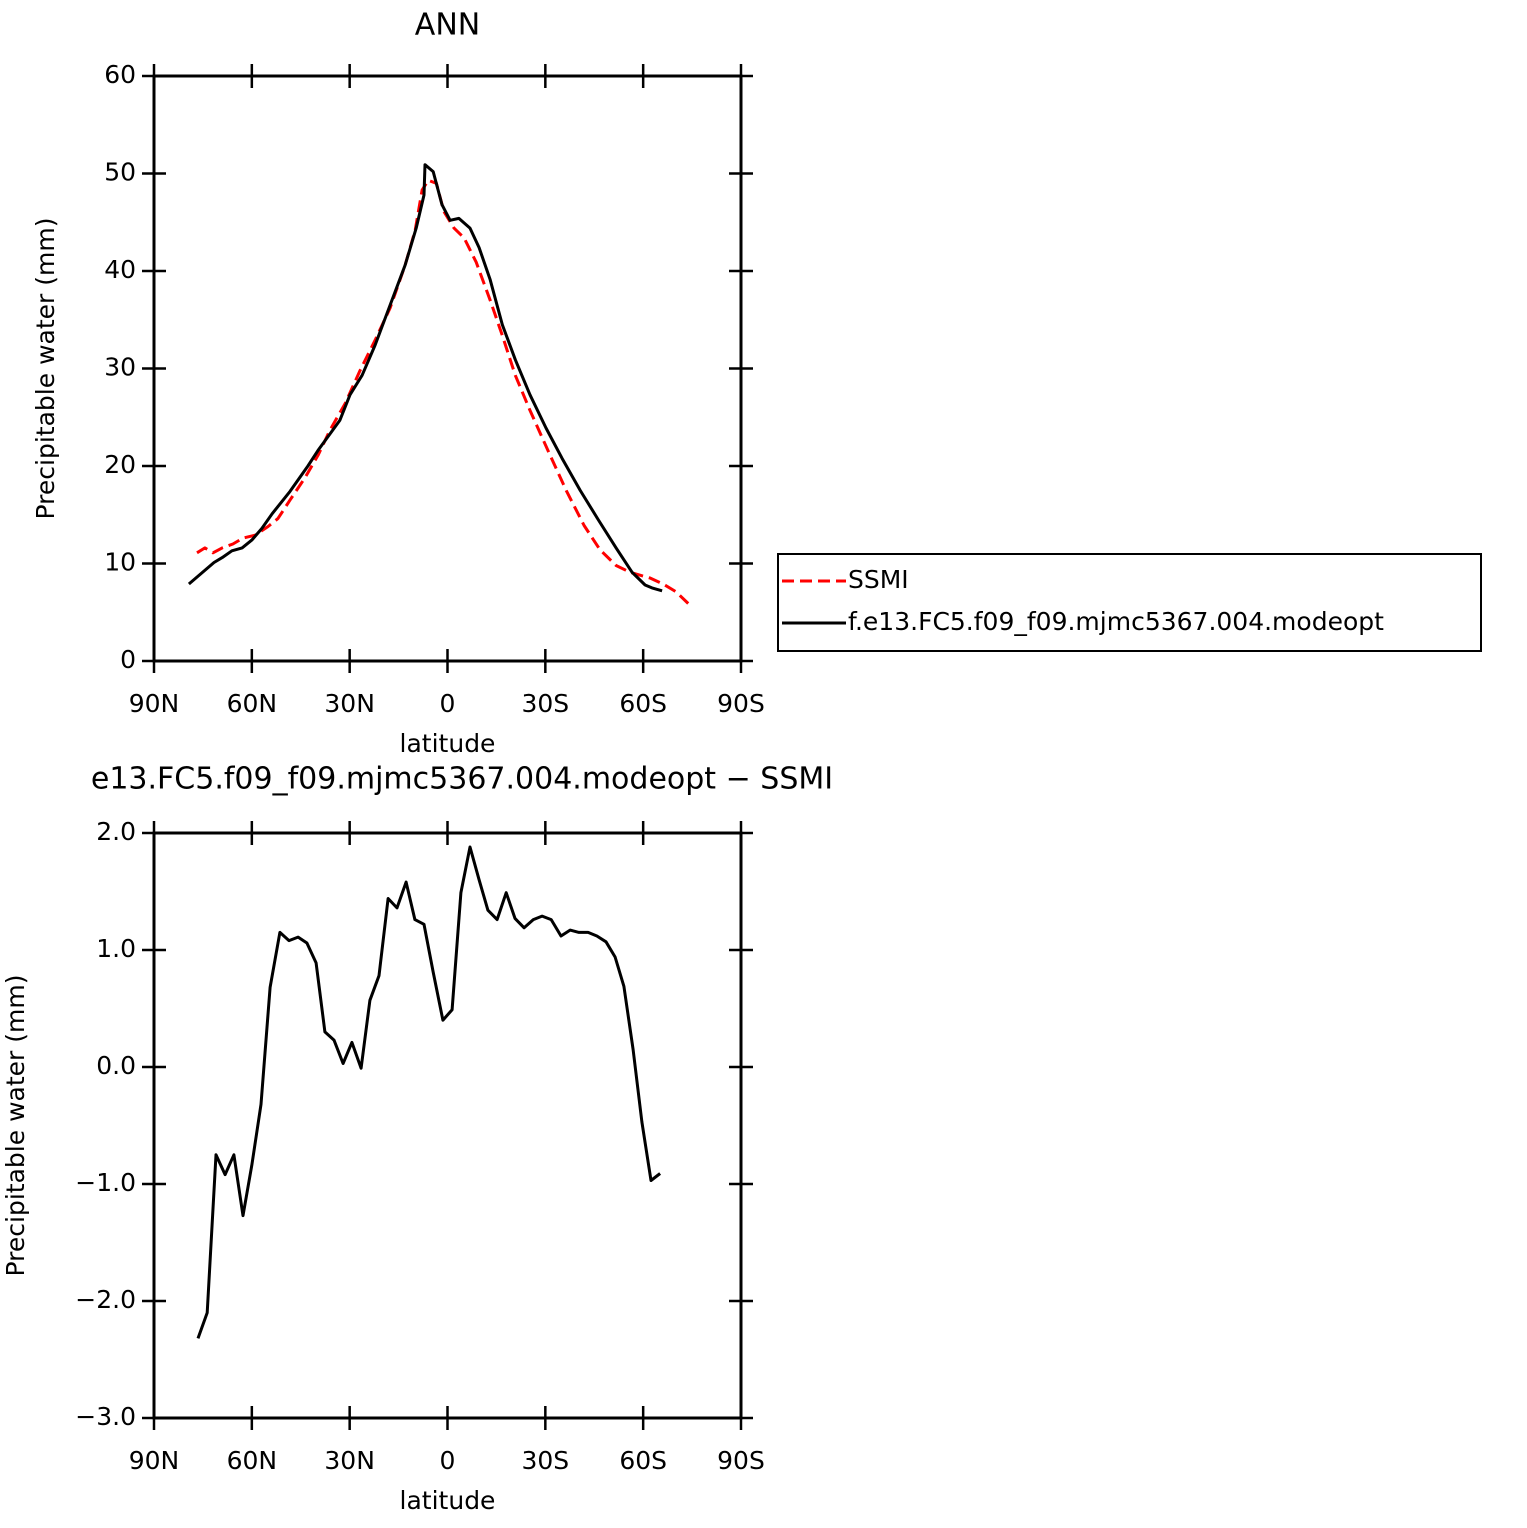 The width and height of the screenshot is (1527, 1528). What do you see at coordinates (120, 269) in the screenshot?
I see `y-tick-label: 40` at bounding box center [120, 269].